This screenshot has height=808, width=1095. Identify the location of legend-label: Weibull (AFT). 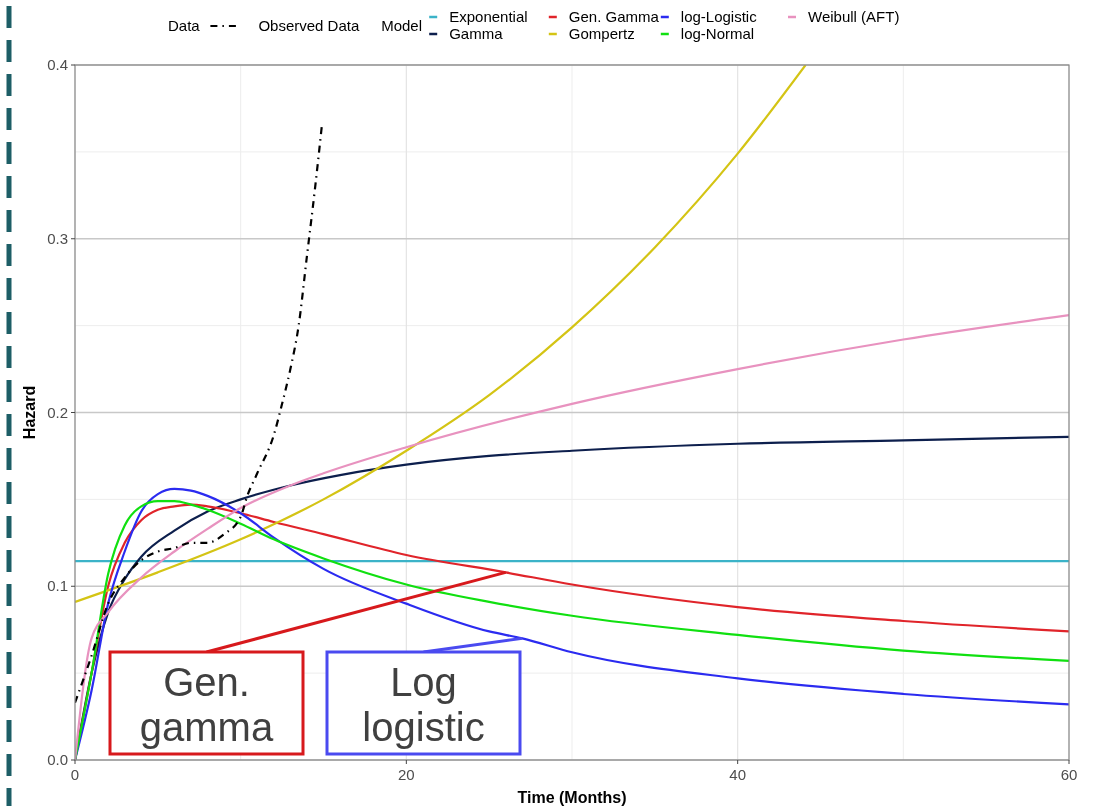
(854, 16).